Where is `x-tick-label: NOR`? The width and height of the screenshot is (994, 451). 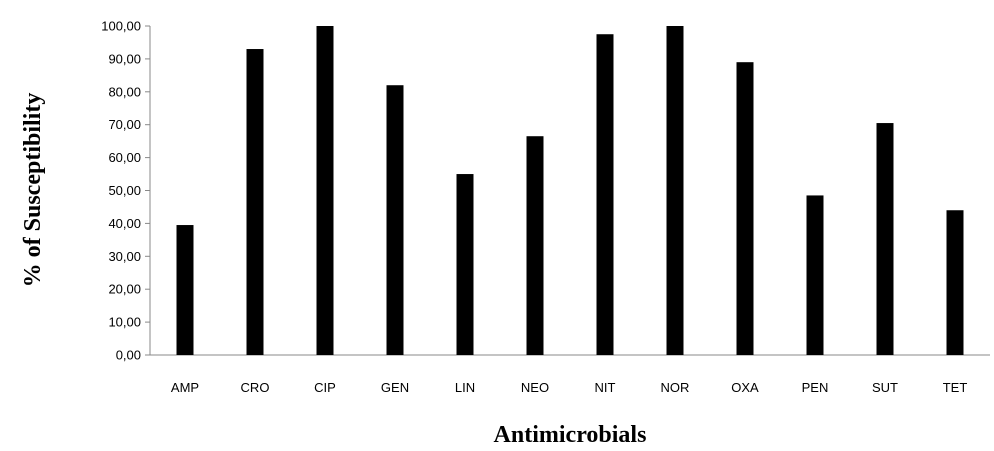
x-tick-label: NOR is located at coordinates (675, 387).